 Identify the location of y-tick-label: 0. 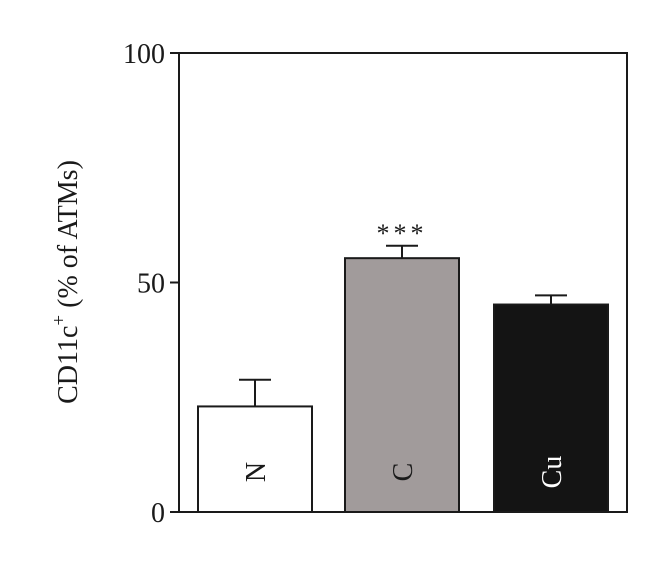
(158, 513).